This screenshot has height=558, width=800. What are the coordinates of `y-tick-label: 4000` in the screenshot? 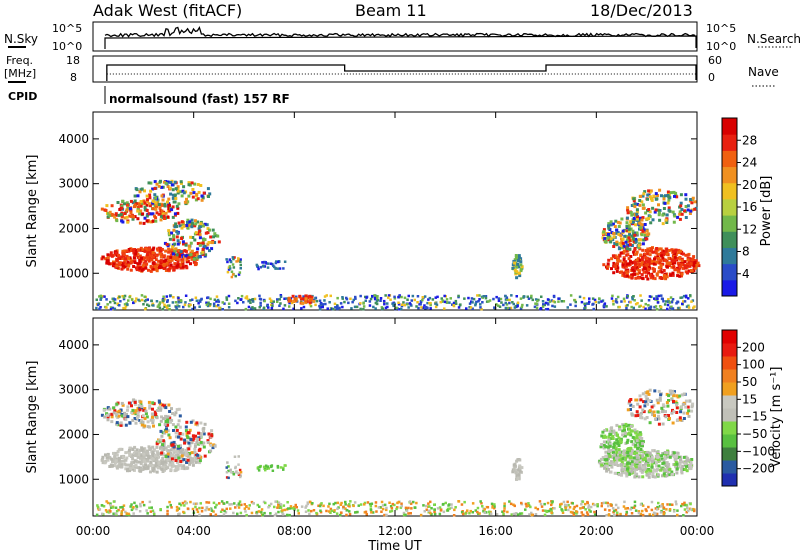 It's located at (73, 345).